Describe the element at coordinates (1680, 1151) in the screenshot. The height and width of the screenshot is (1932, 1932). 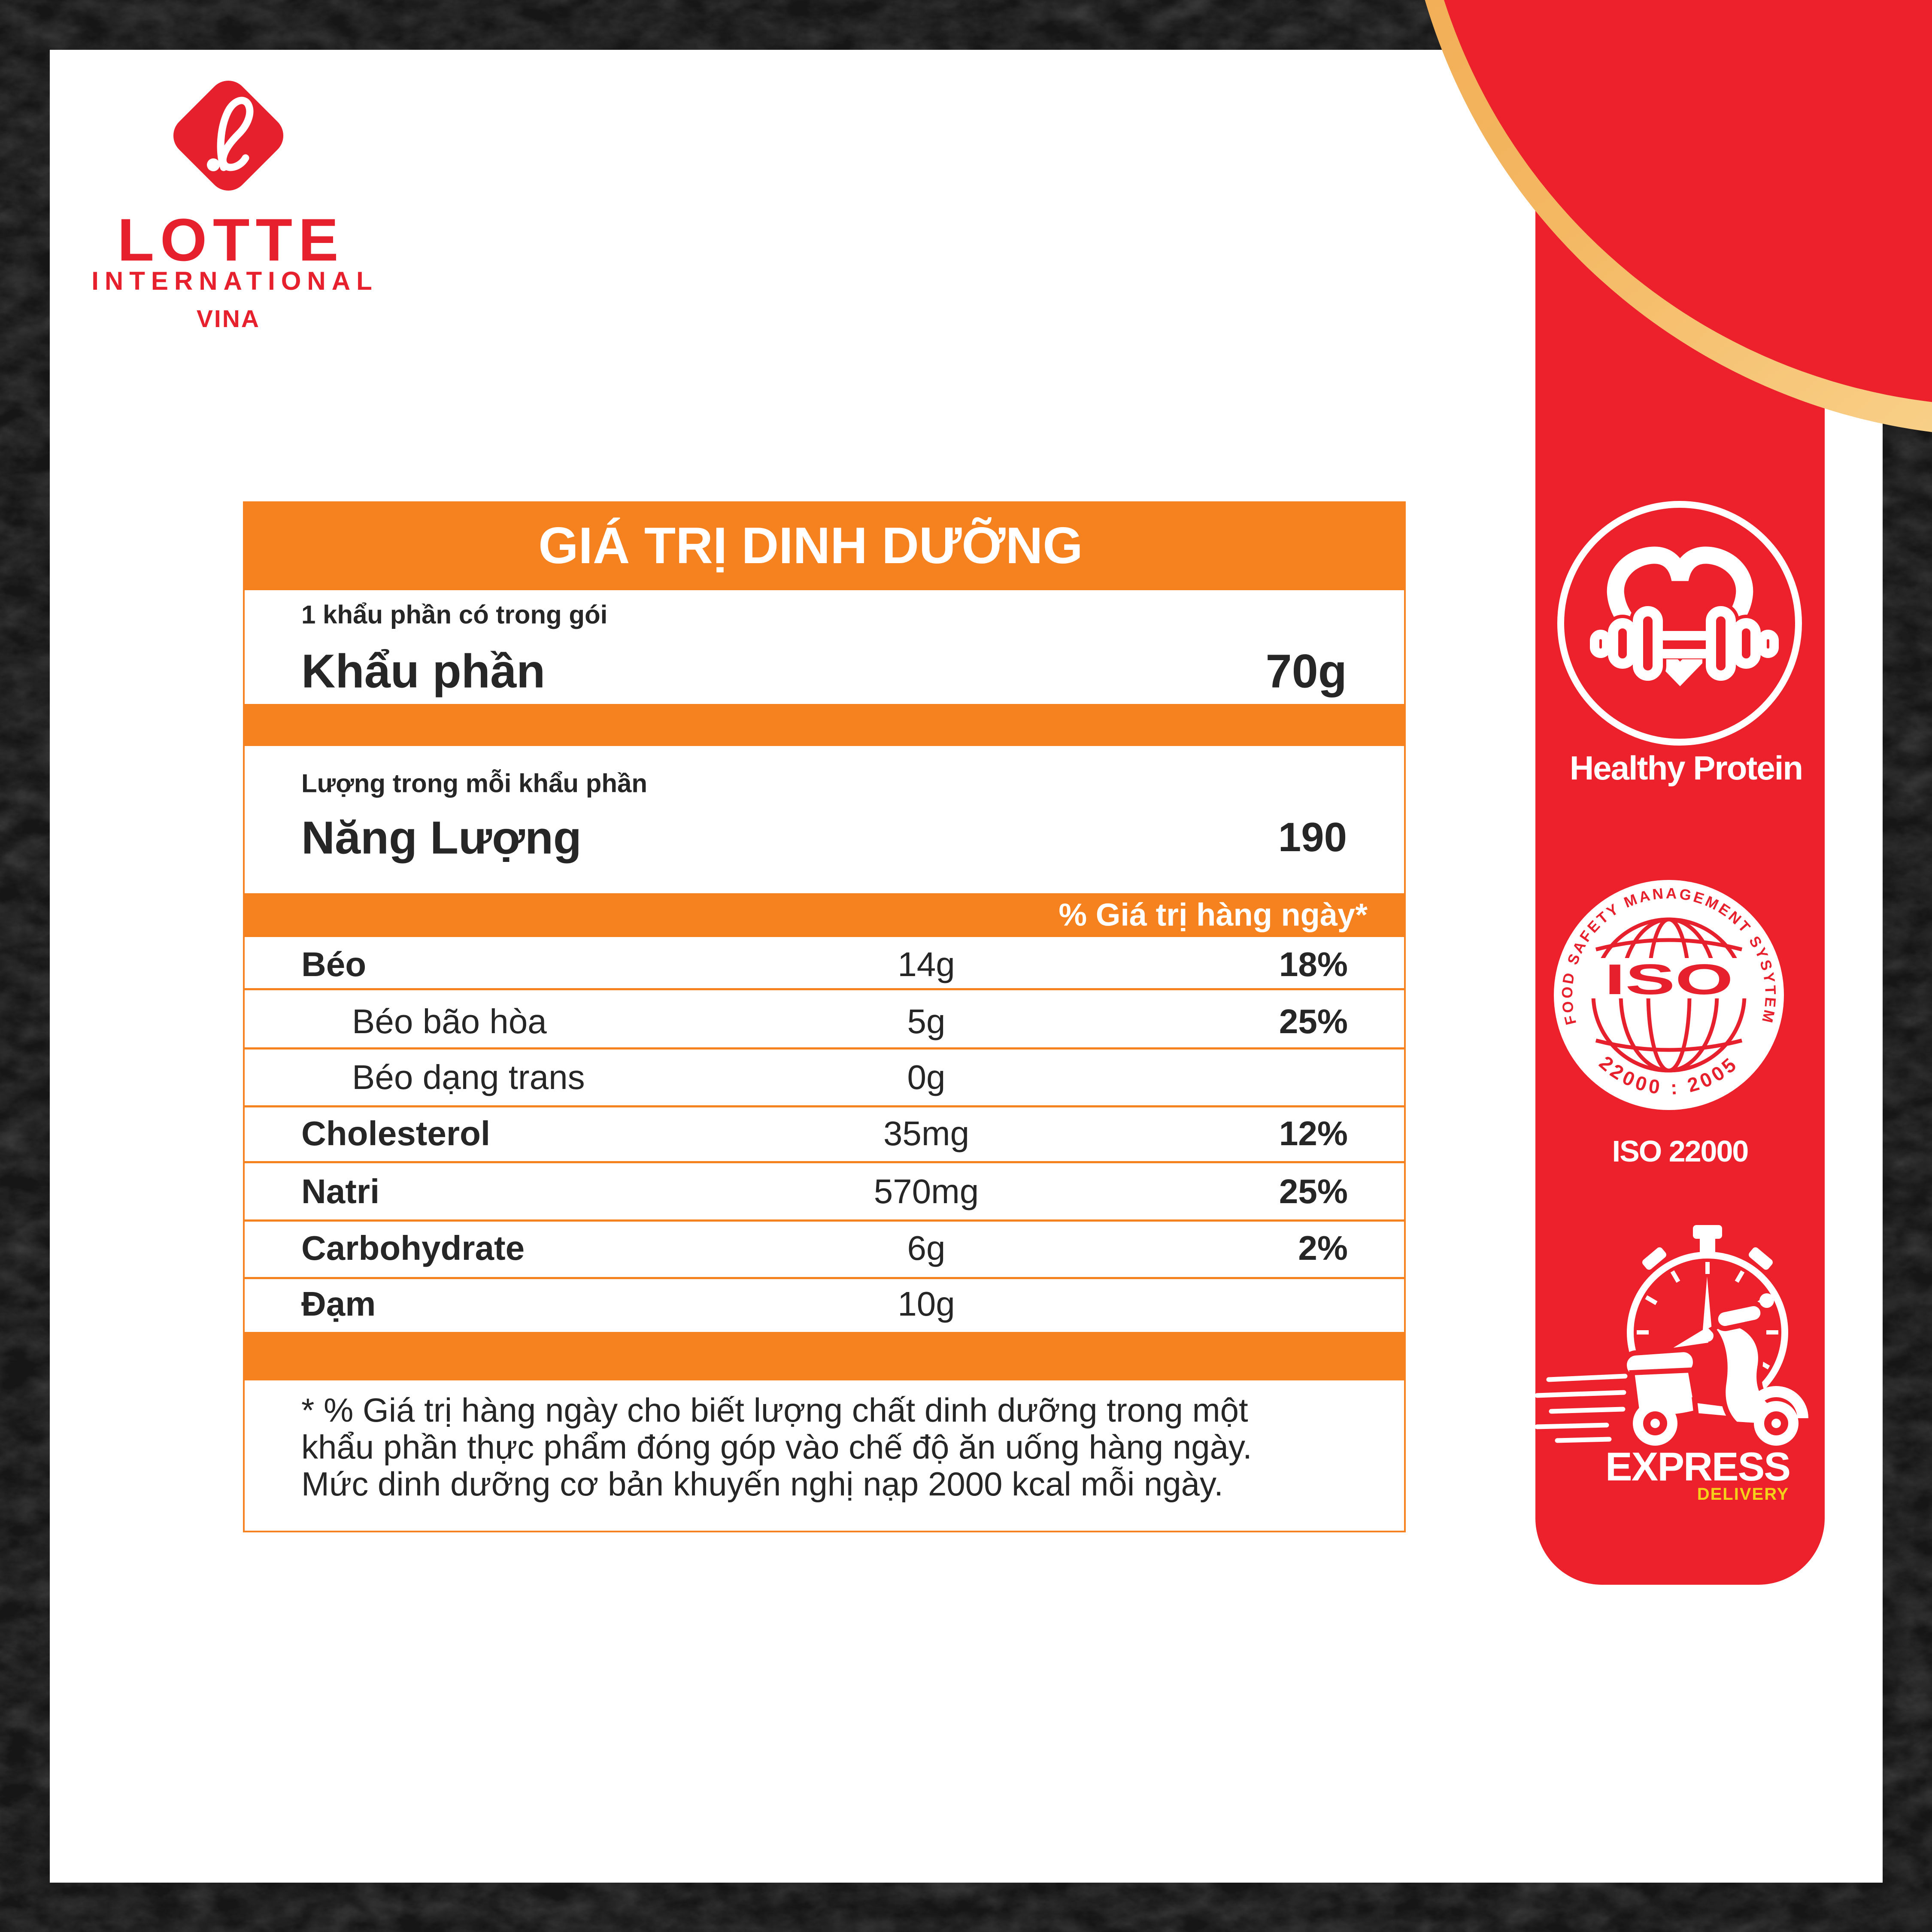
I see `svg-text: ISO 22000` at that location.